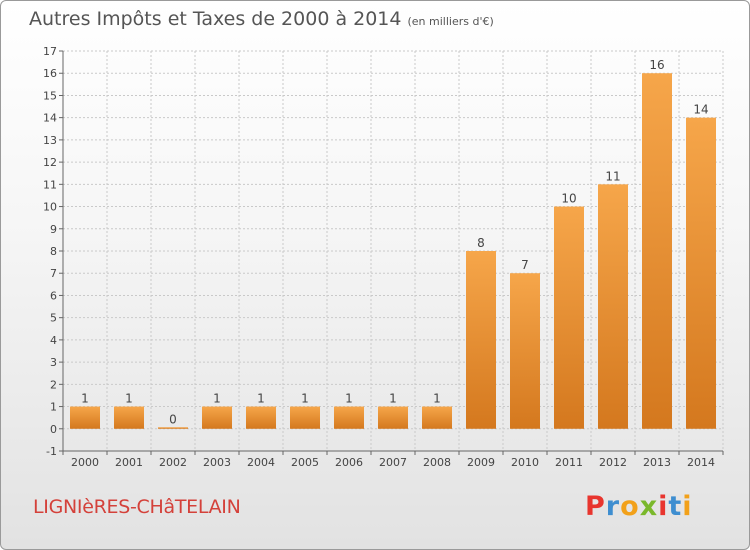  What do you see at coordinates (85, 417) in the screenshot?
I see `bar-2000` at bounding box center [85, 417].